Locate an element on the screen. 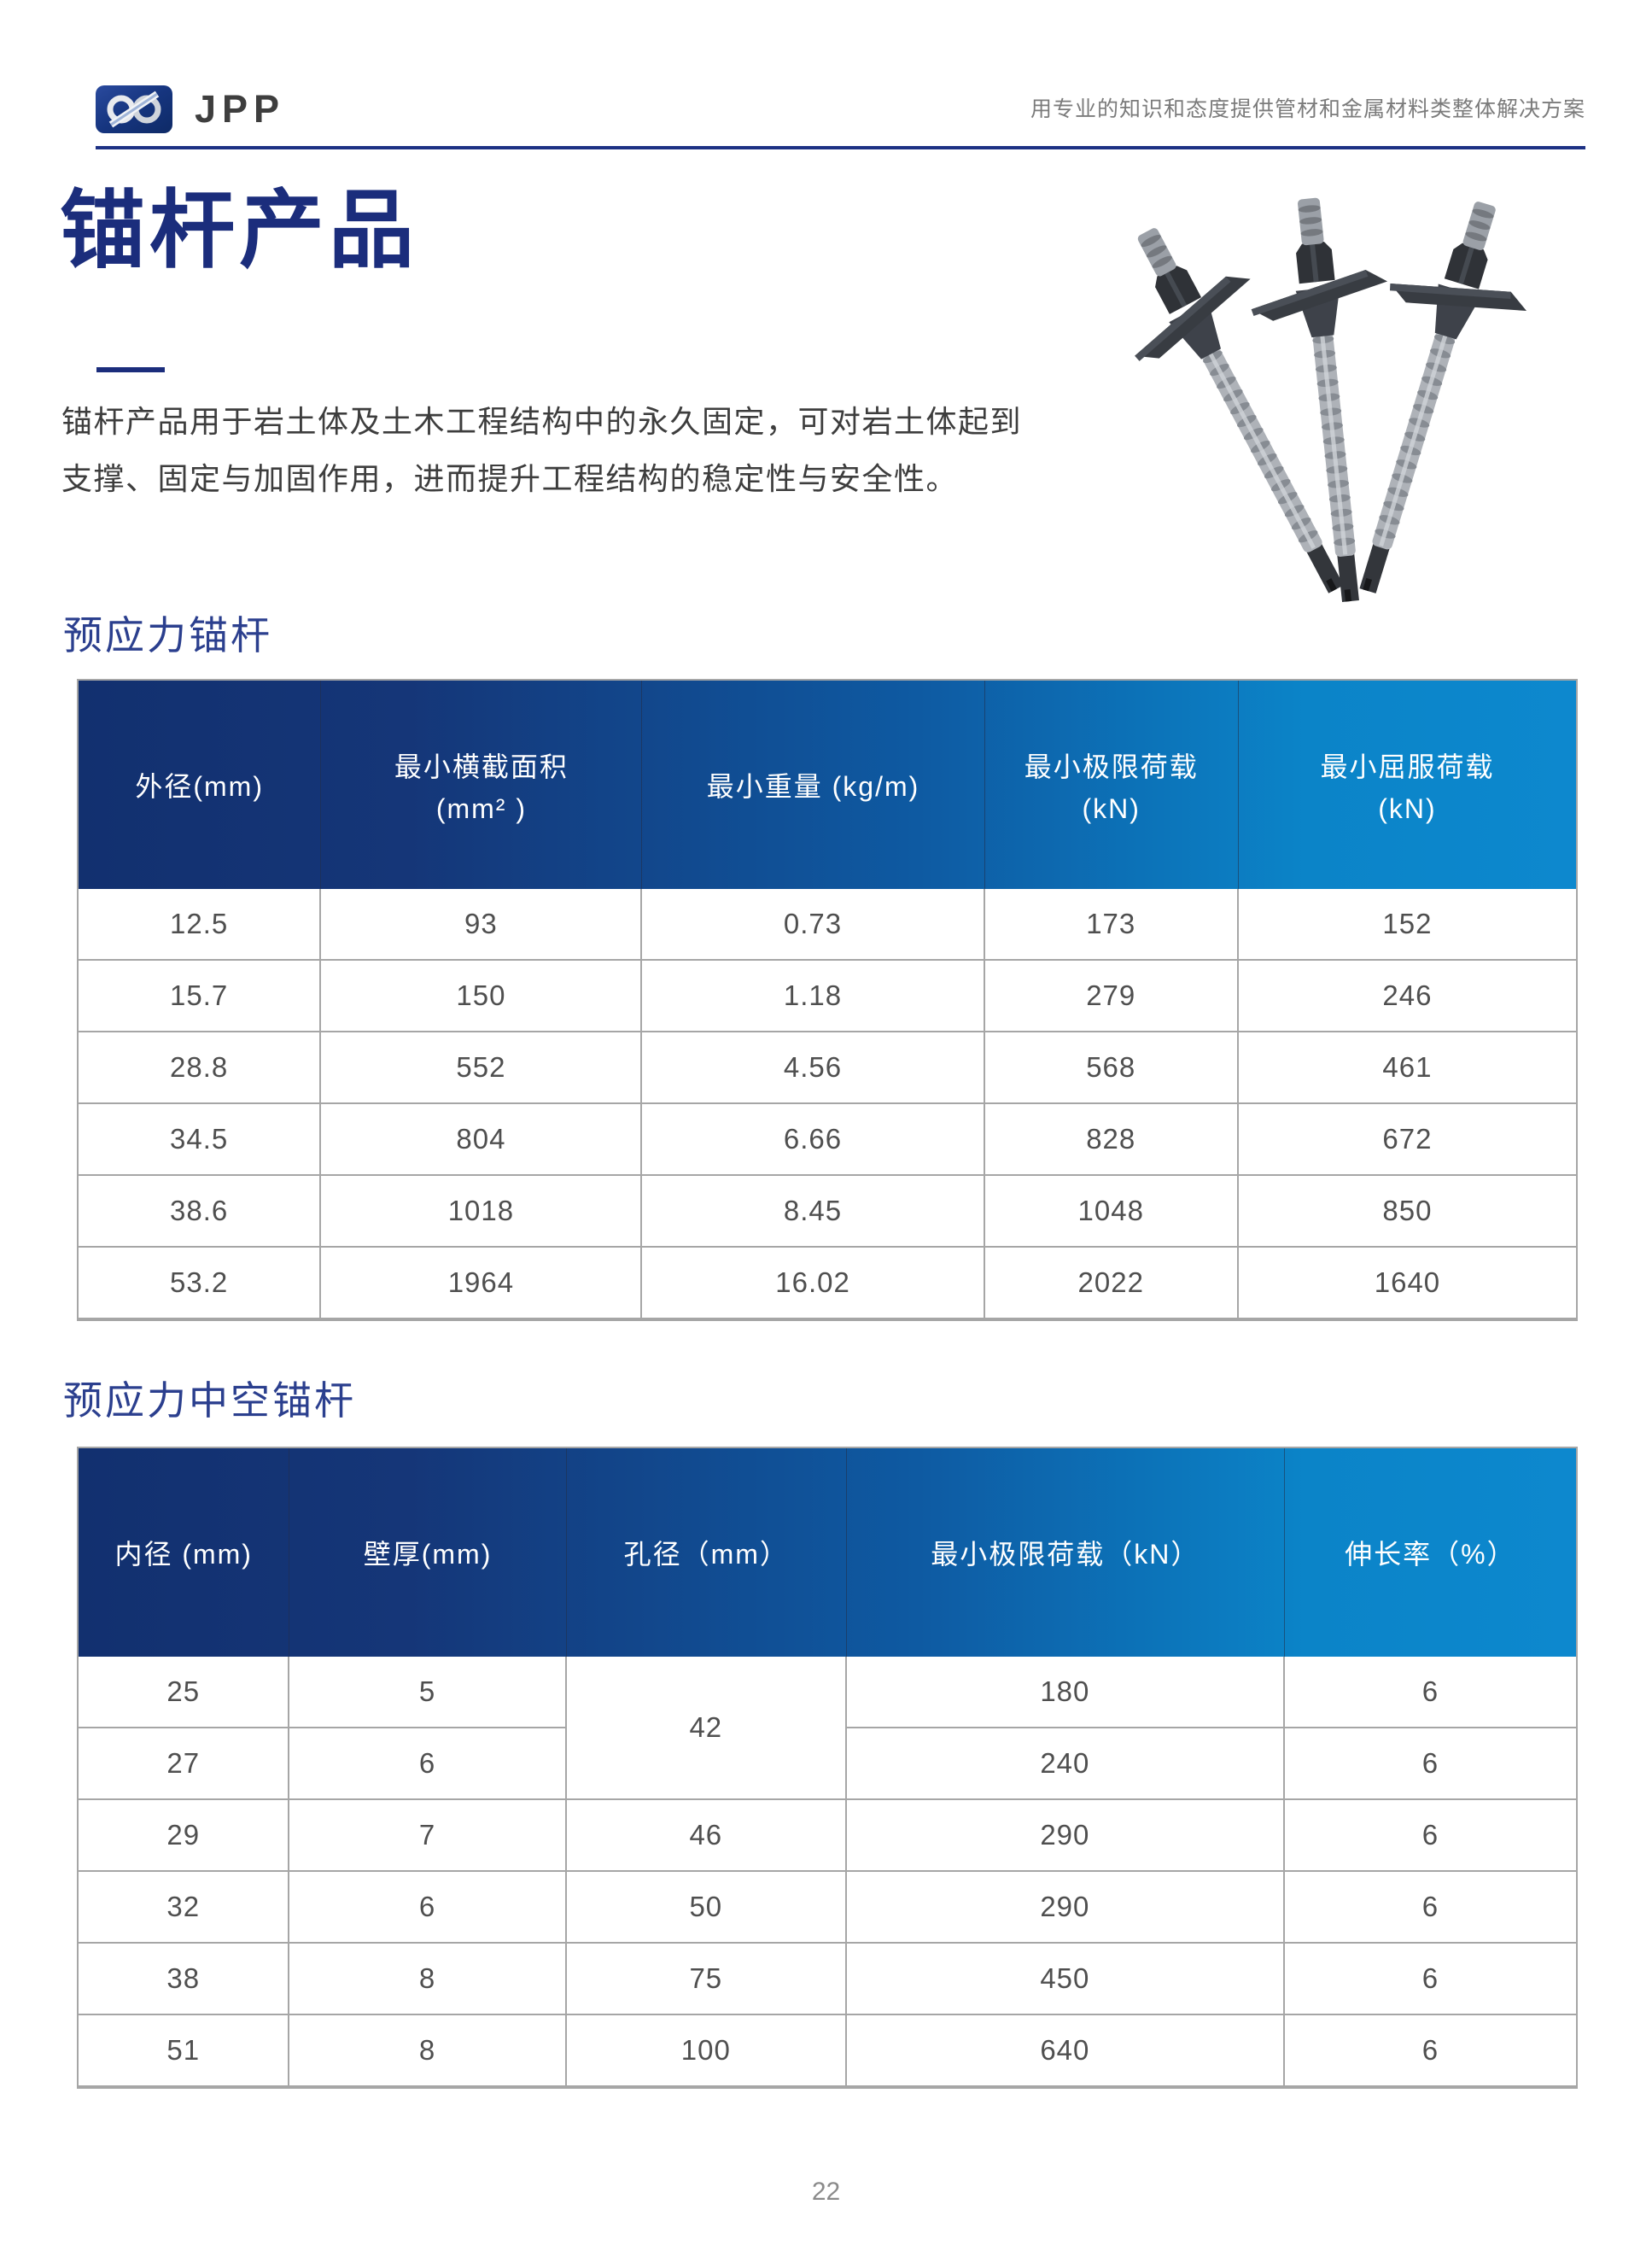 The height and width of the screenshot is (2257, 1652). table-cell: 173 is located at coordinates (1111, 925).